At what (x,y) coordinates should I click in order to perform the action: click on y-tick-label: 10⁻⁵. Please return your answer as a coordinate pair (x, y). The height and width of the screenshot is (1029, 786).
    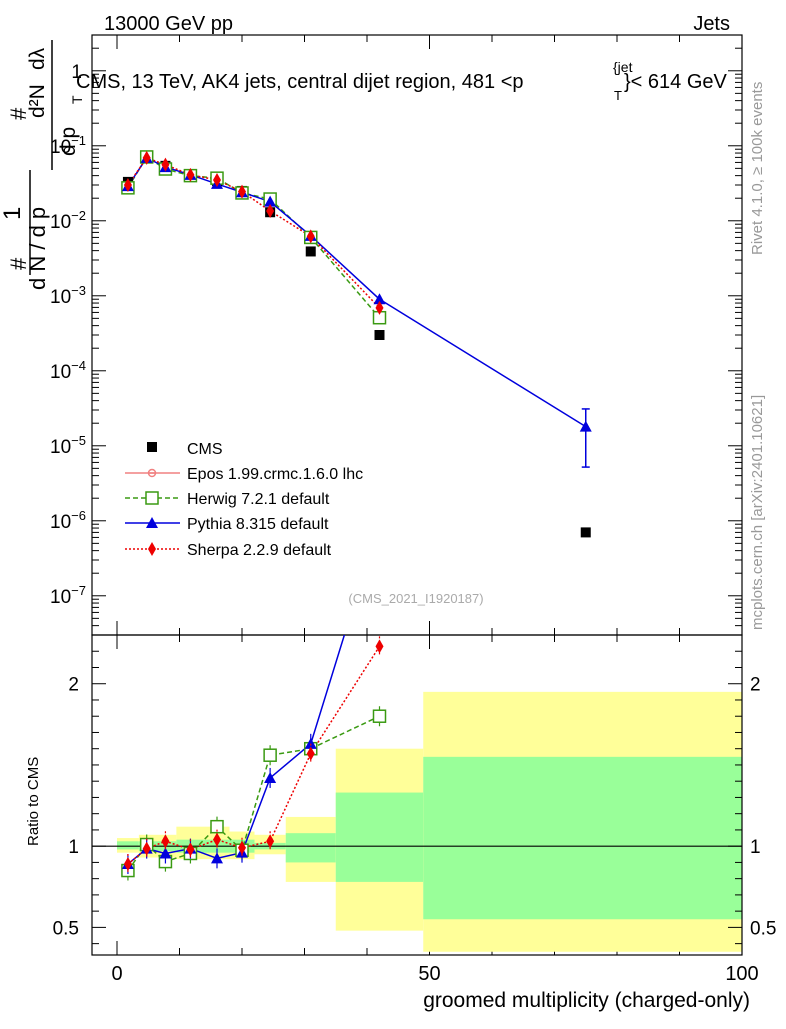
    Looking at the image, I should click on (68, 445).